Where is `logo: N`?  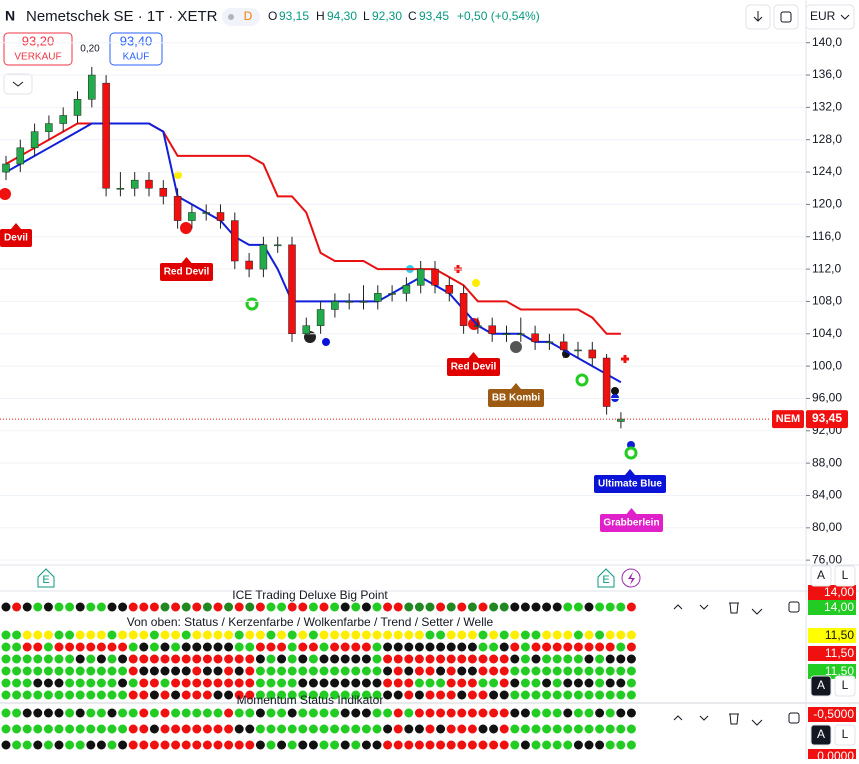 logo: N is located at coordinates (10, 16).